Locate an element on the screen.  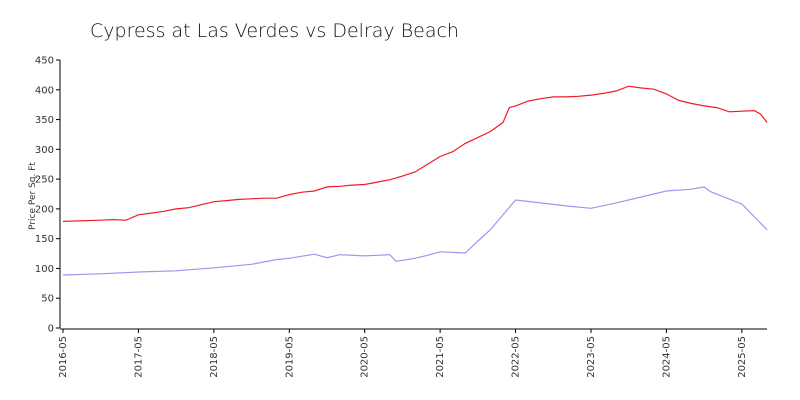
x-tick-label: 2019-05 is located at coordinates (289, 357).